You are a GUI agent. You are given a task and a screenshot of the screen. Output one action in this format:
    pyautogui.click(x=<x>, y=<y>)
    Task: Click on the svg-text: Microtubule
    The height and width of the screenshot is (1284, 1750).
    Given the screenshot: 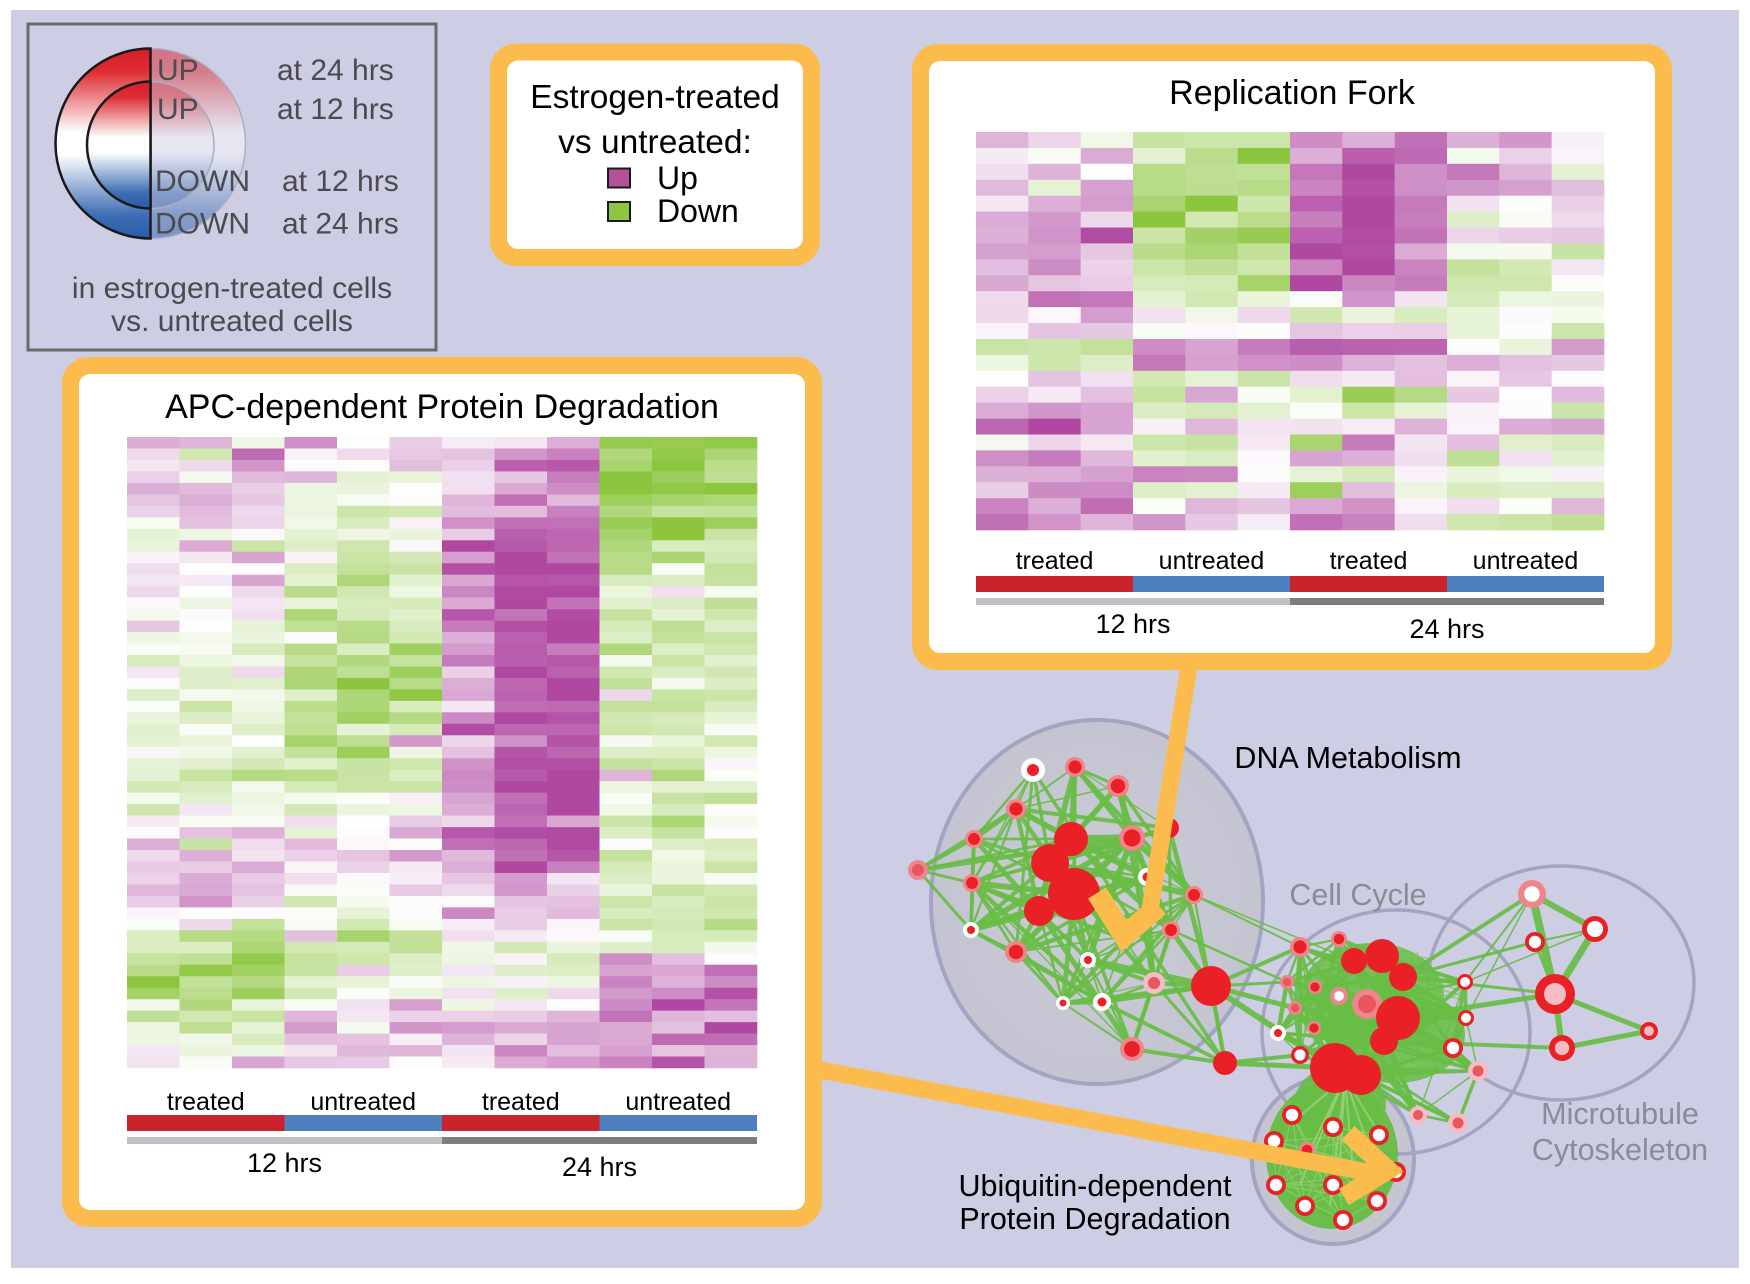 What is the action you would take?
    pyautogui.click(x=1620, y=1114)
    